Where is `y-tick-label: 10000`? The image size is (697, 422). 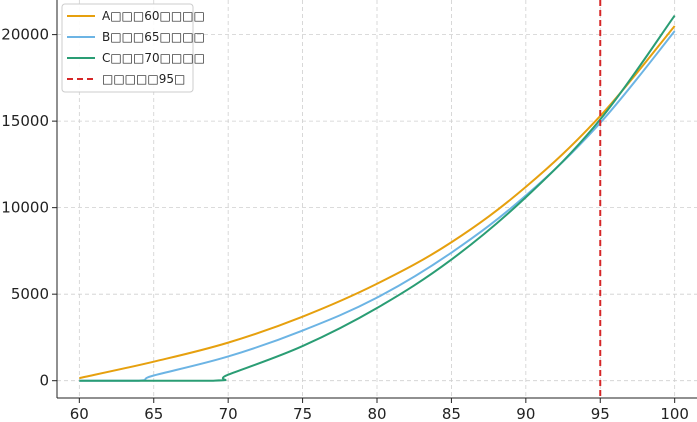
y-tick-label: 10000 is located at coordinates (25, 208).